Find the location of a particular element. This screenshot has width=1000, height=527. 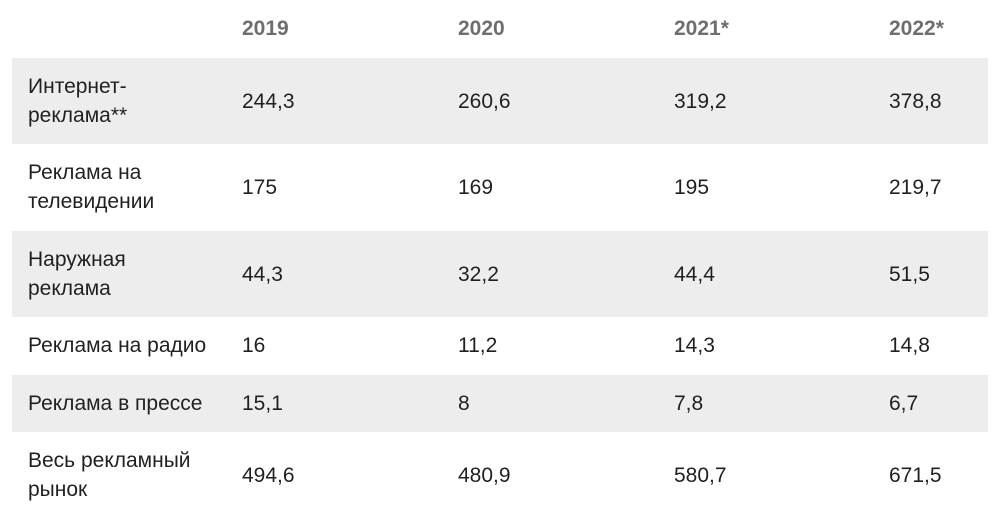

row-label-internet: Интернет- реклама** is located at coordinates (78, 101).